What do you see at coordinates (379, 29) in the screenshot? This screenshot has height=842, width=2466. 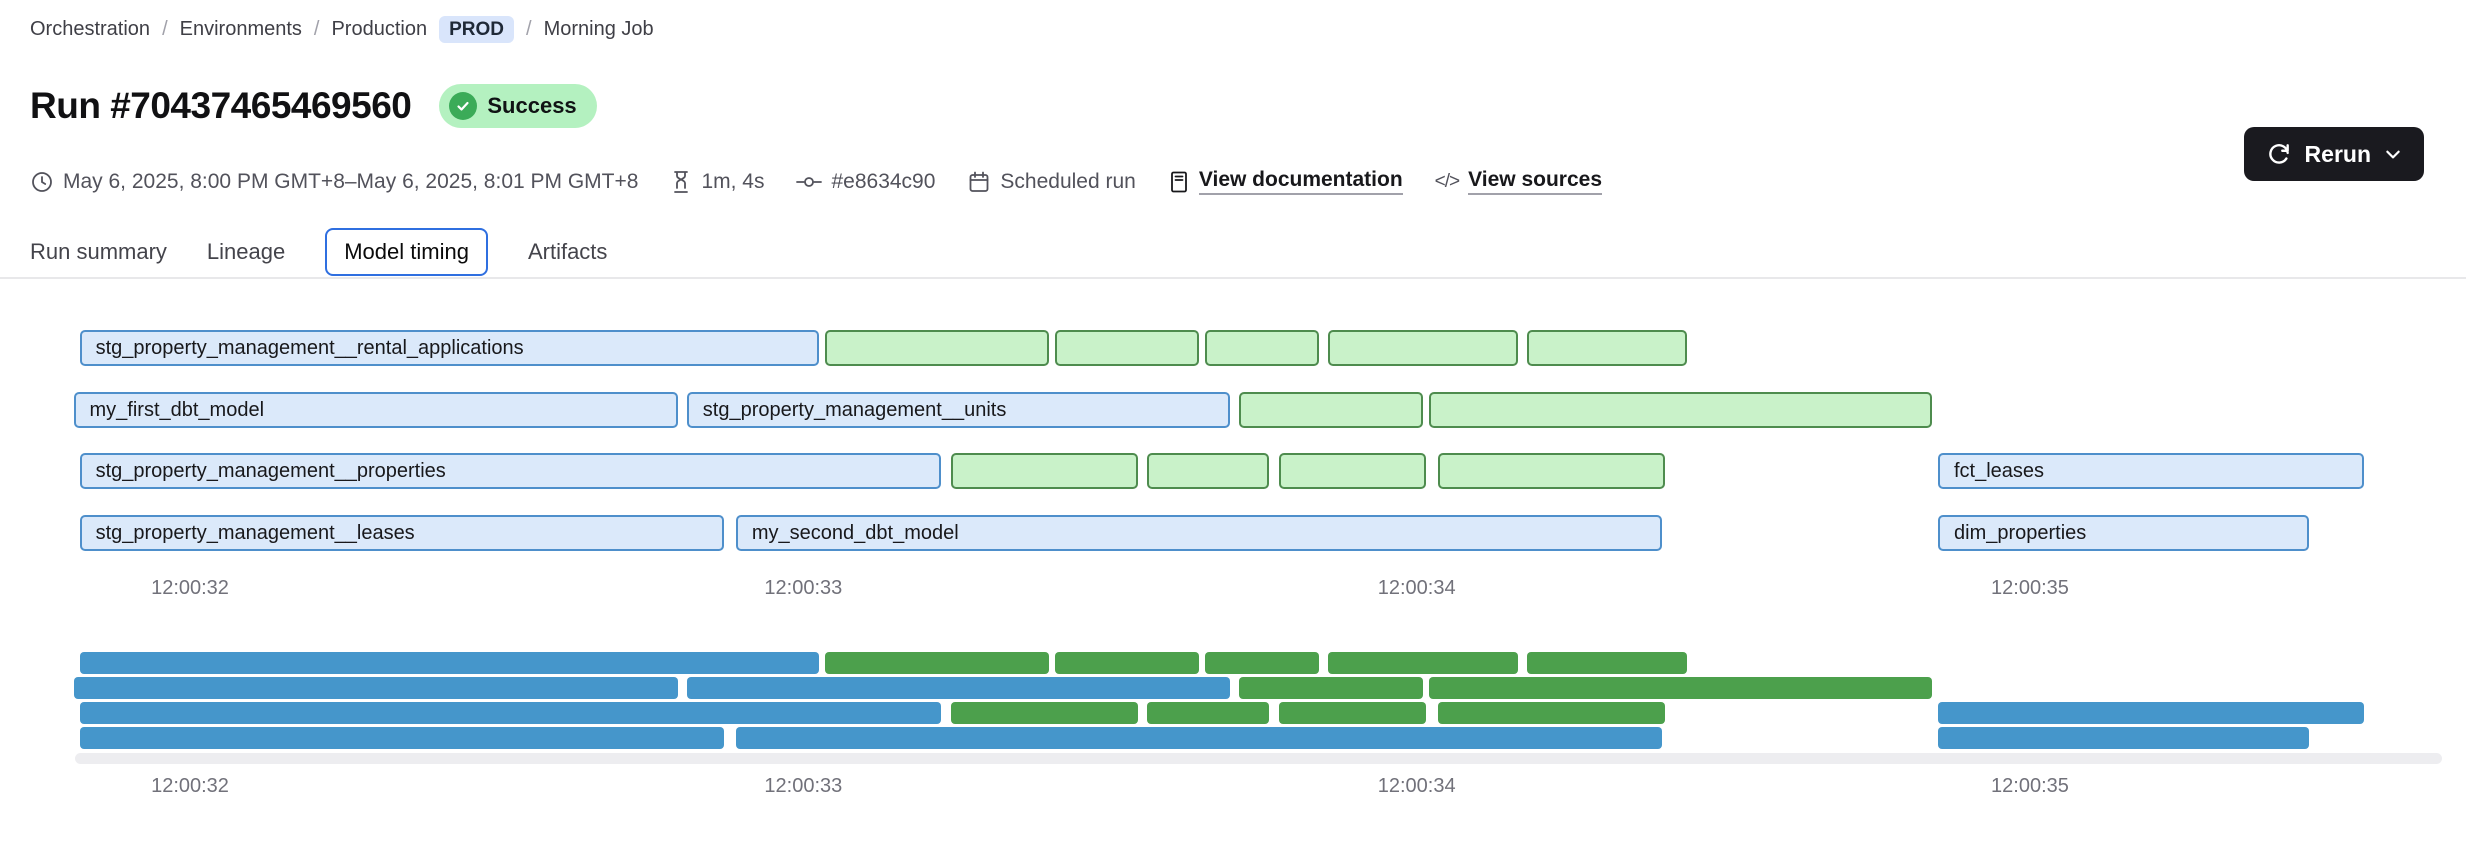 I see `breadcrumb-production: Production` at bounding box center [379, 29].